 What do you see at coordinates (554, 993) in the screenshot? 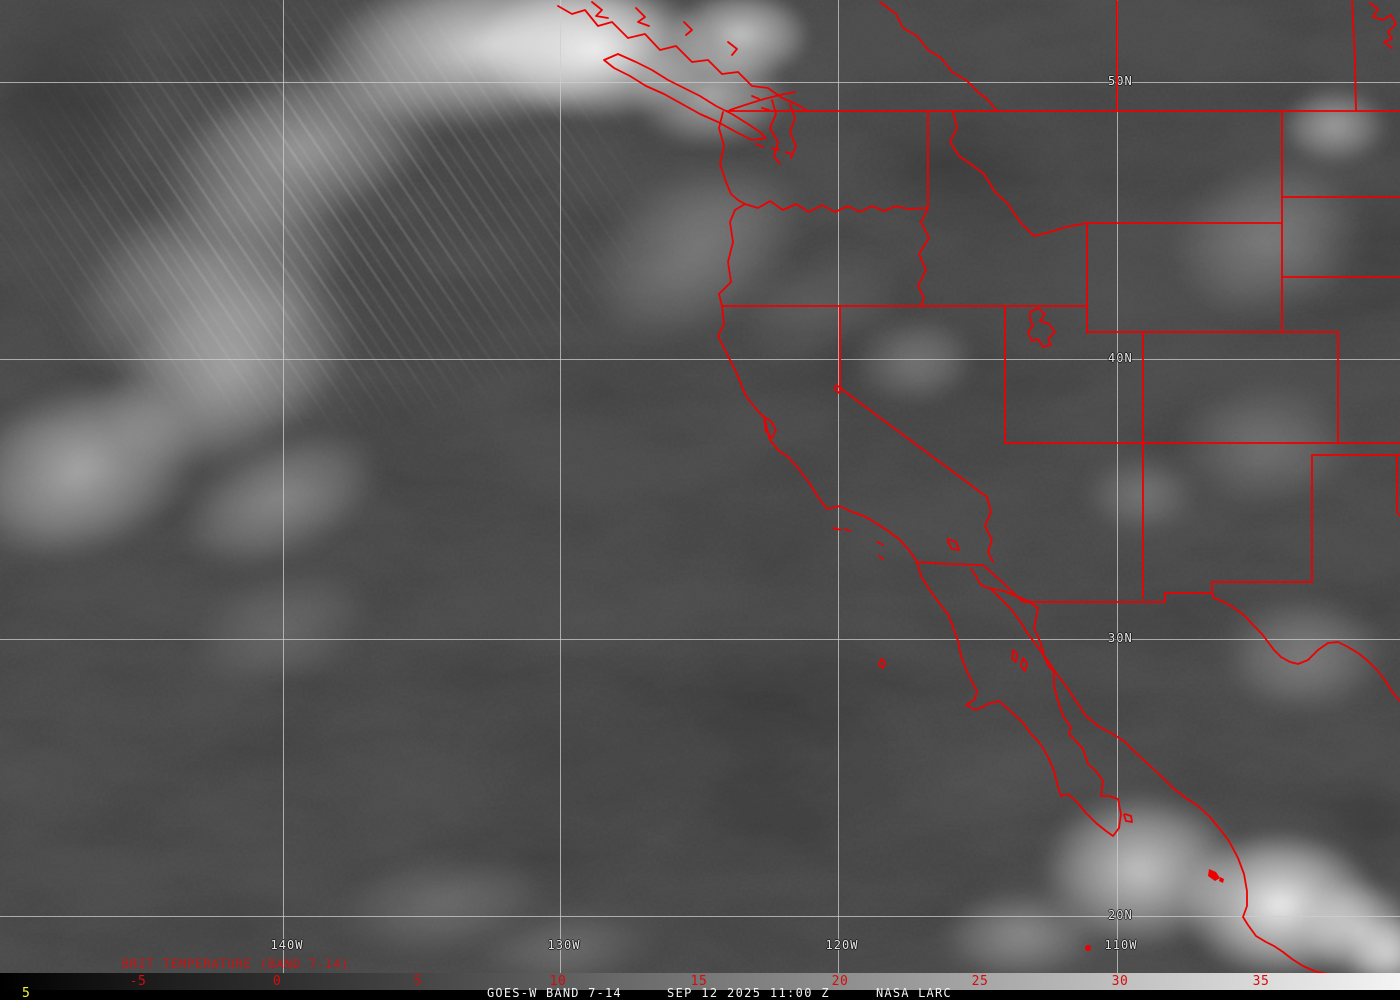
I see `statusbar-product: GOES-W BAND 7-14` at bounding box center [554, 993].